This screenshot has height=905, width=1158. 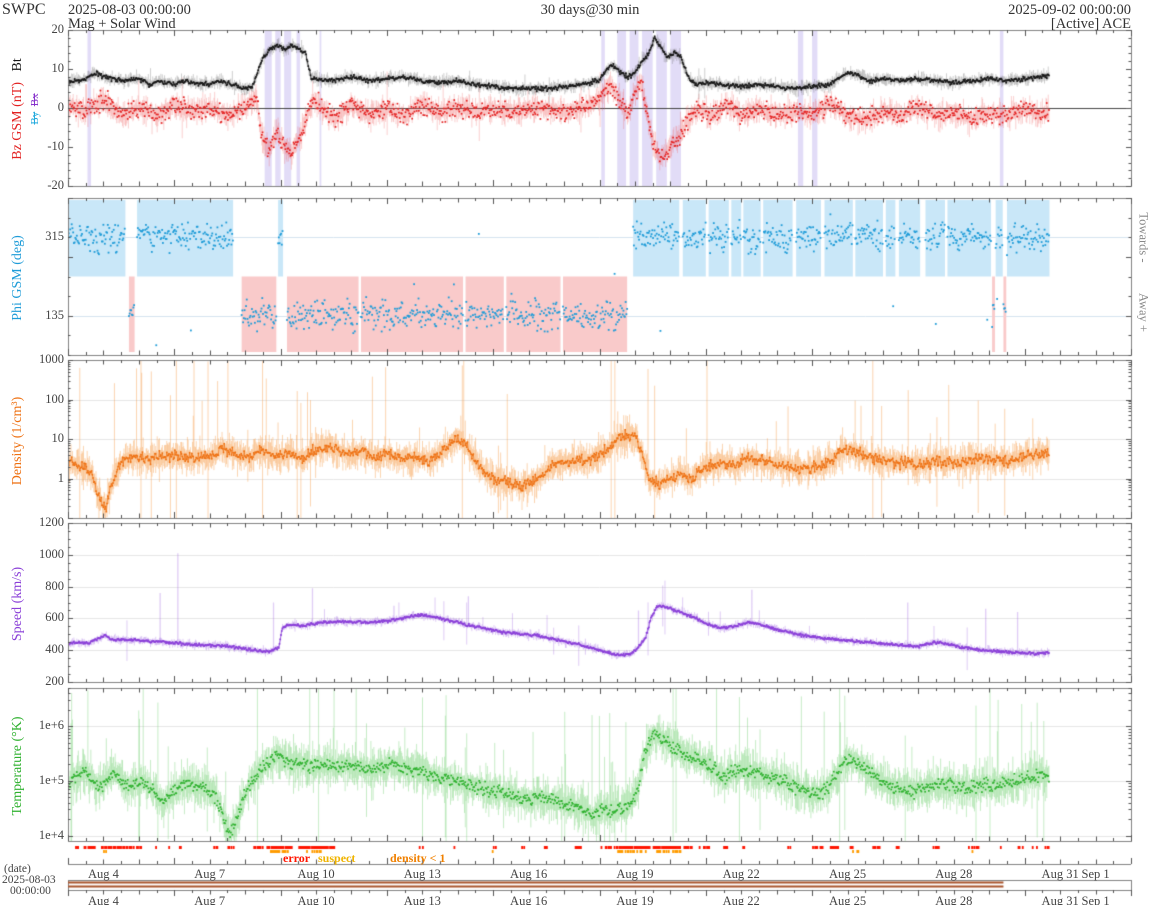 What do you see at coordinates (54, 649) in the screenshot?
I see `ytick-label: 400` at bounding box center [54, 649].